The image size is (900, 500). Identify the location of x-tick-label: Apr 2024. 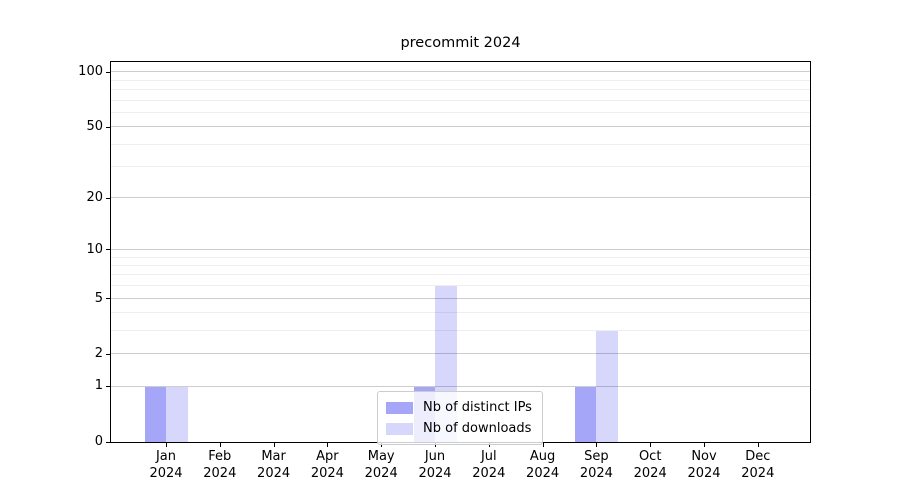
(327, 465).